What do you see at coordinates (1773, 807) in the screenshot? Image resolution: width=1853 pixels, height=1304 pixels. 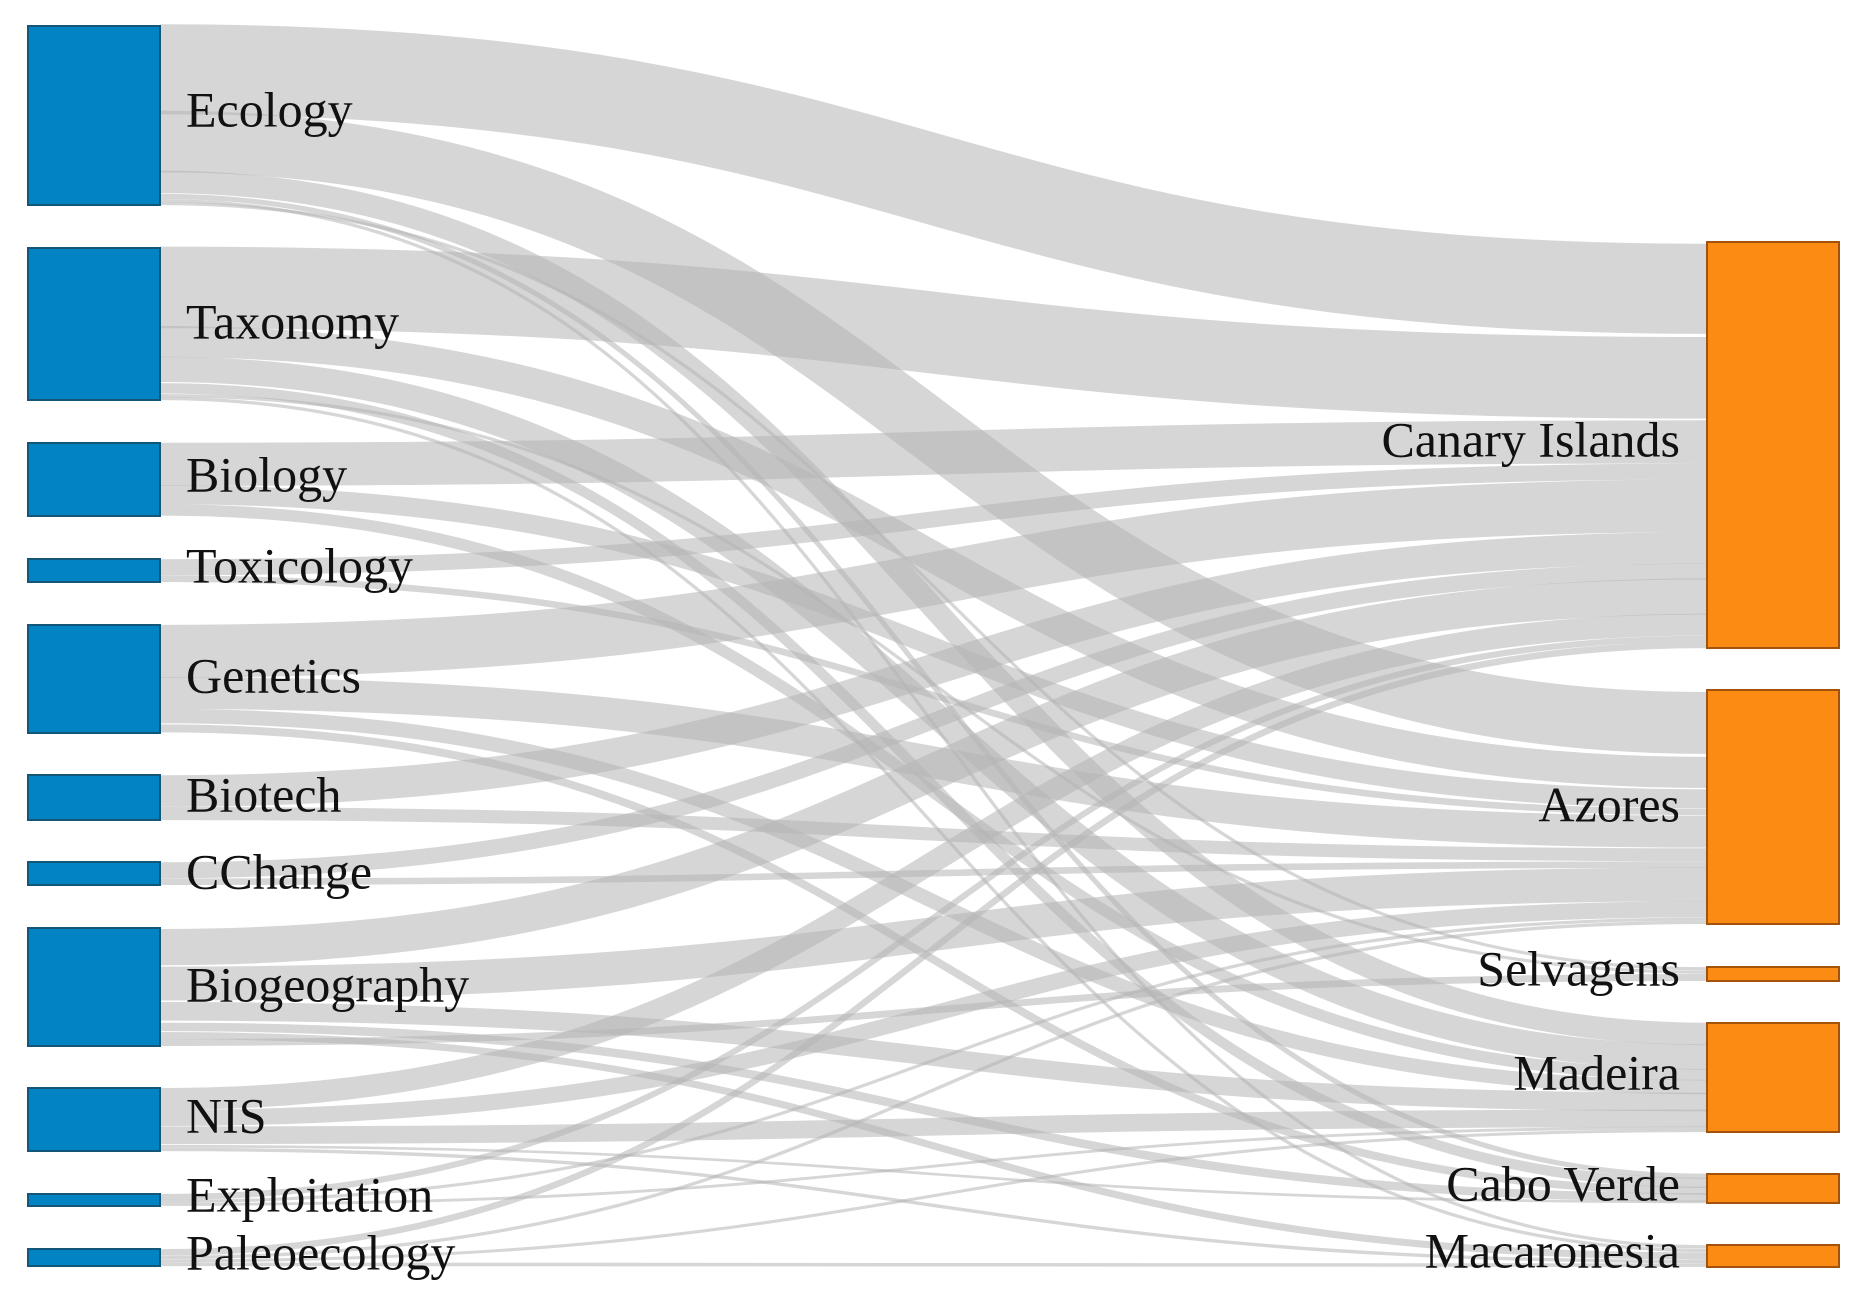 I see `target-node-azores` at bounding box center [1773, 807].